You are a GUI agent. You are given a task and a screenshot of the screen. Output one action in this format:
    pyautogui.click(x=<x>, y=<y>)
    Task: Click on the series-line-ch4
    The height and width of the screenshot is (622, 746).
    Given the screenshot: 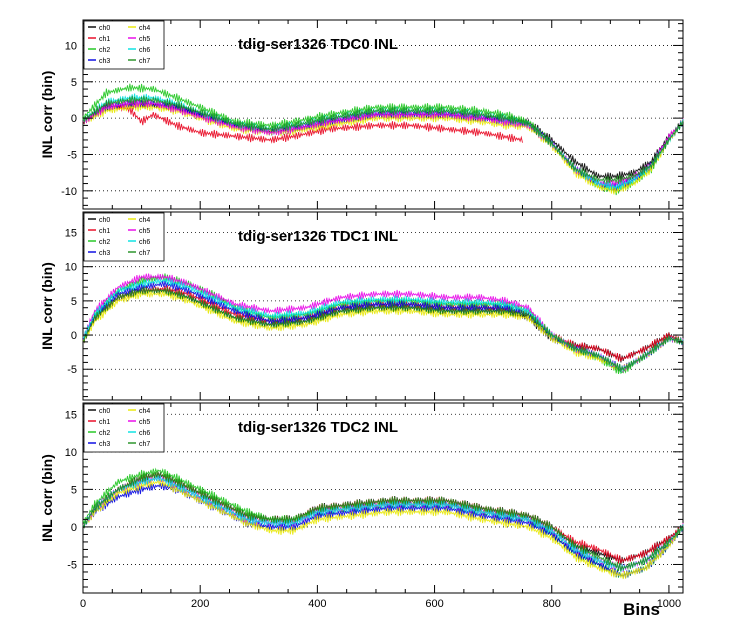 What is the action you would take?
    pyautogui.click(x=383, y=529)
    